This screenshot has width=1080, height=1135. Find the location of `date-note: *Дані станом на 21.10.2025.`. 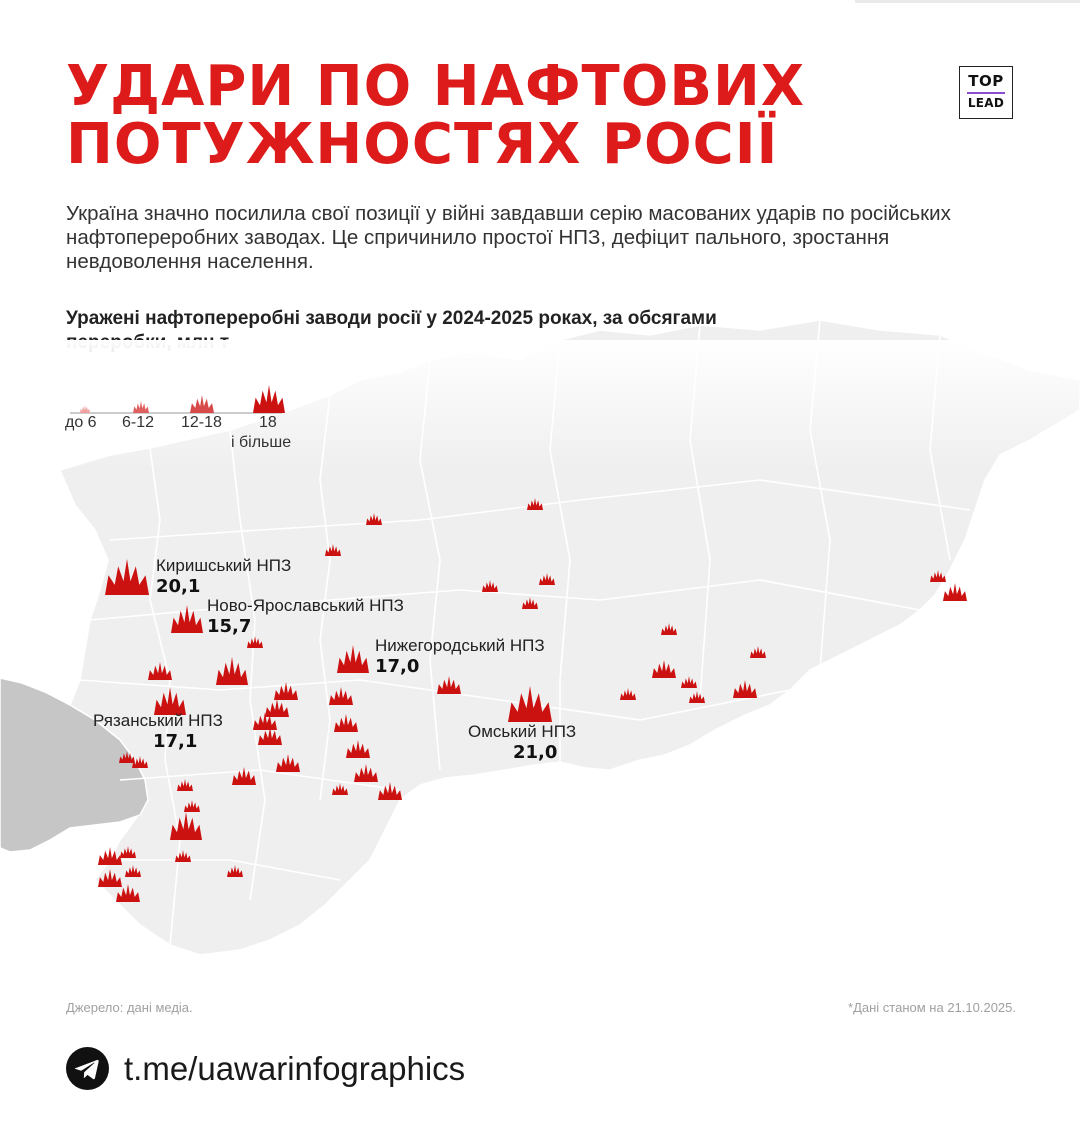

date-note: *Дані станом на 21.10.2025. is located at coordinates (932, 1007).